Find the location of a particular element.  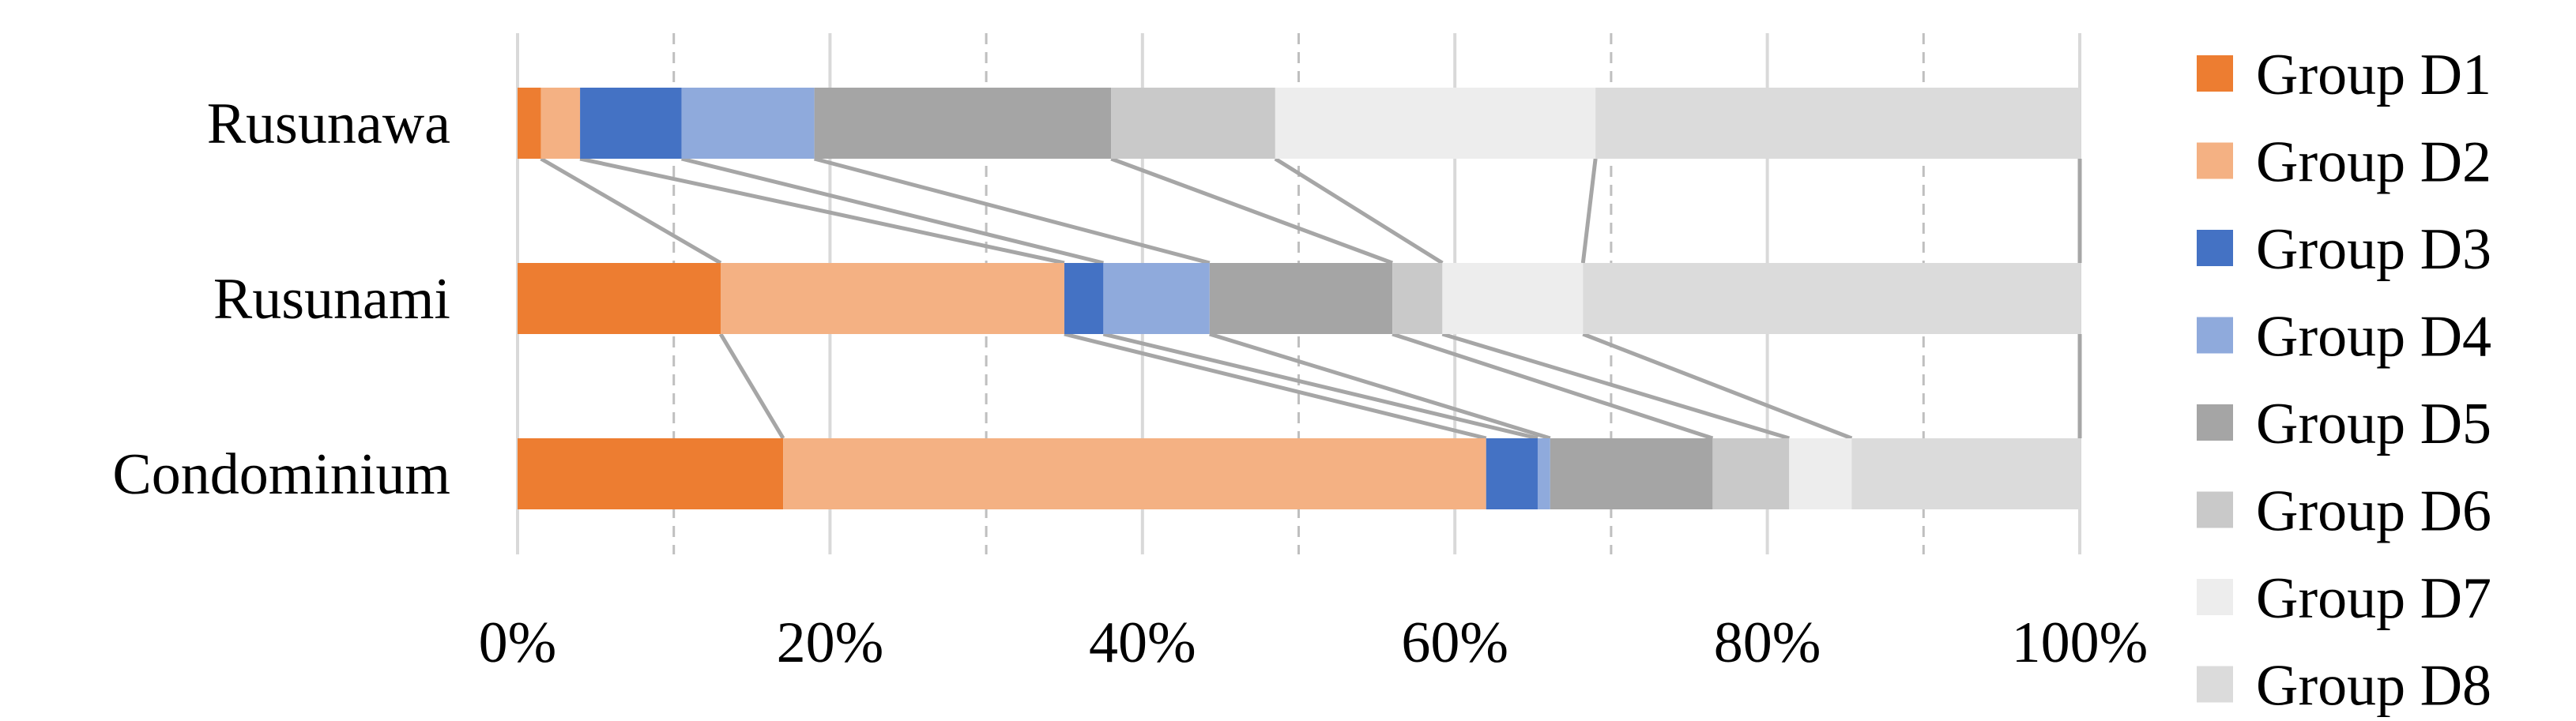

tick-label: 60% is located at coordinates (1454, 642).